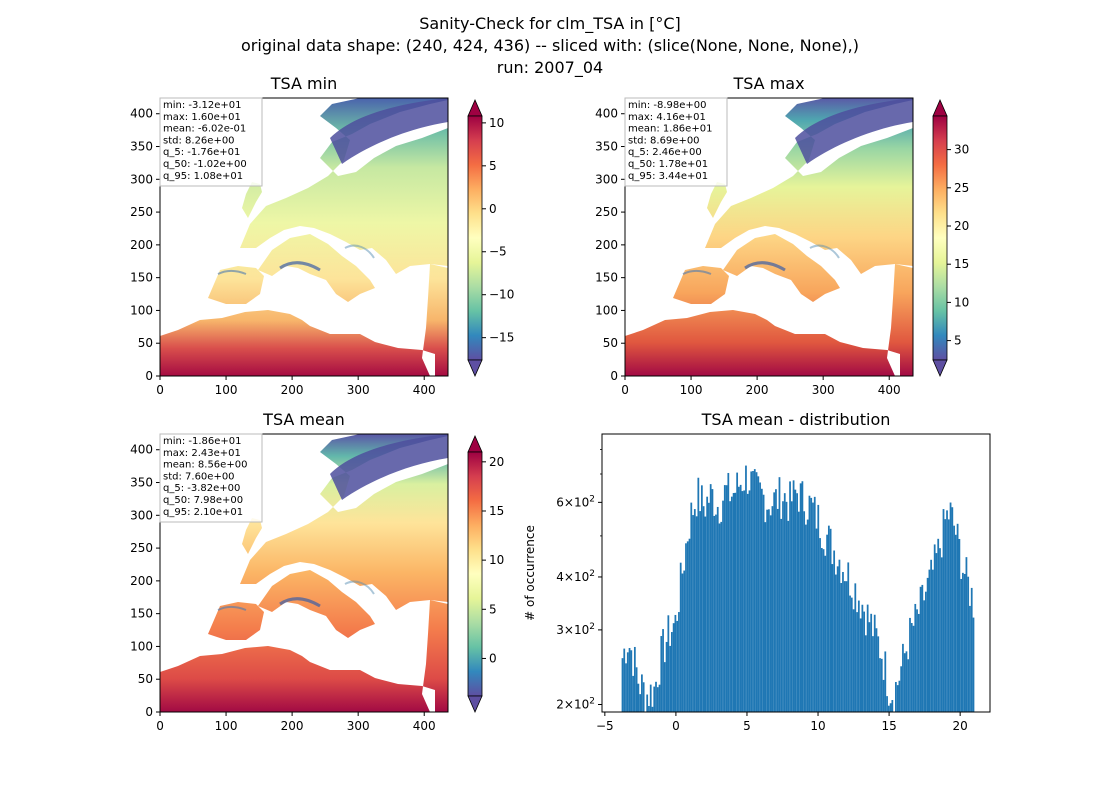  What do you see at coordinates (145, 343) in the screenshot?
I see `y-tick-label: 50` at bounding box center [145, 343].